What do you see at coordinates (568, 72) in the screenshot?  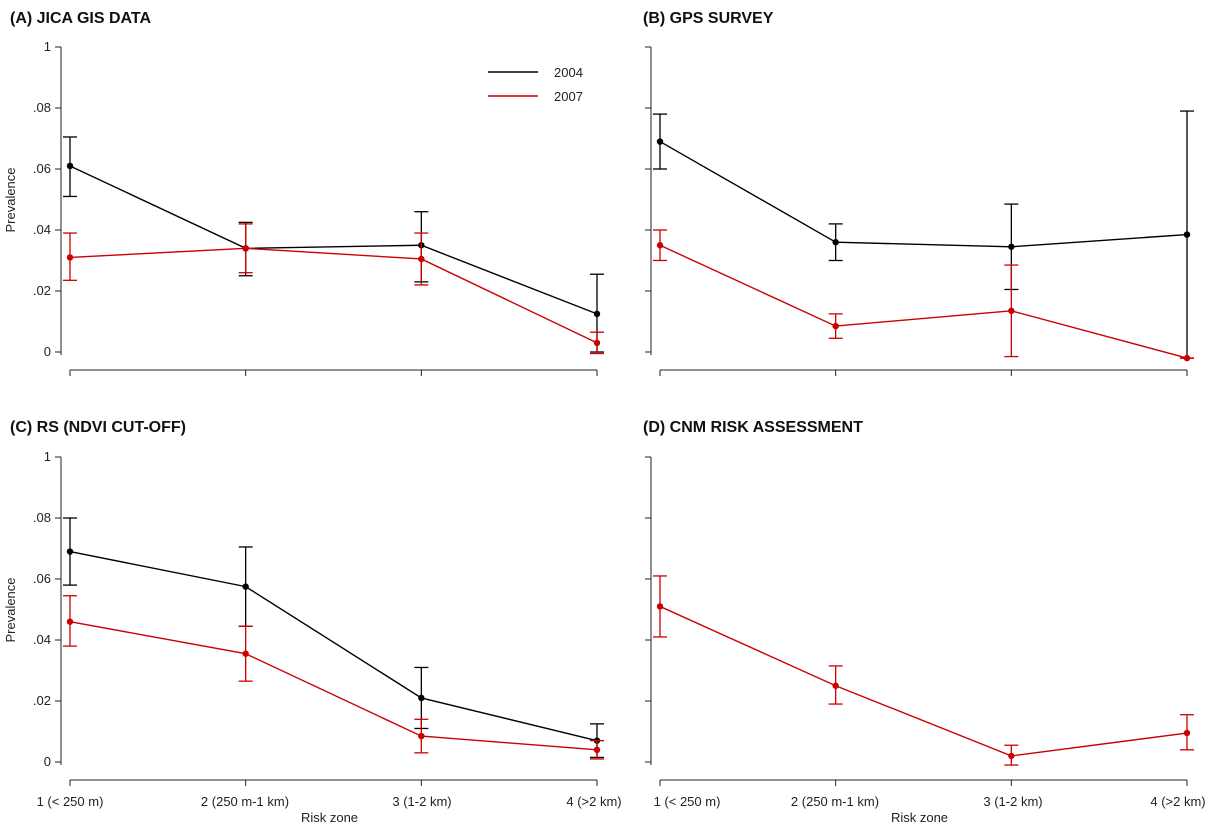 I see `legend-label-2004: 2004` at bounding box center [568, 72].